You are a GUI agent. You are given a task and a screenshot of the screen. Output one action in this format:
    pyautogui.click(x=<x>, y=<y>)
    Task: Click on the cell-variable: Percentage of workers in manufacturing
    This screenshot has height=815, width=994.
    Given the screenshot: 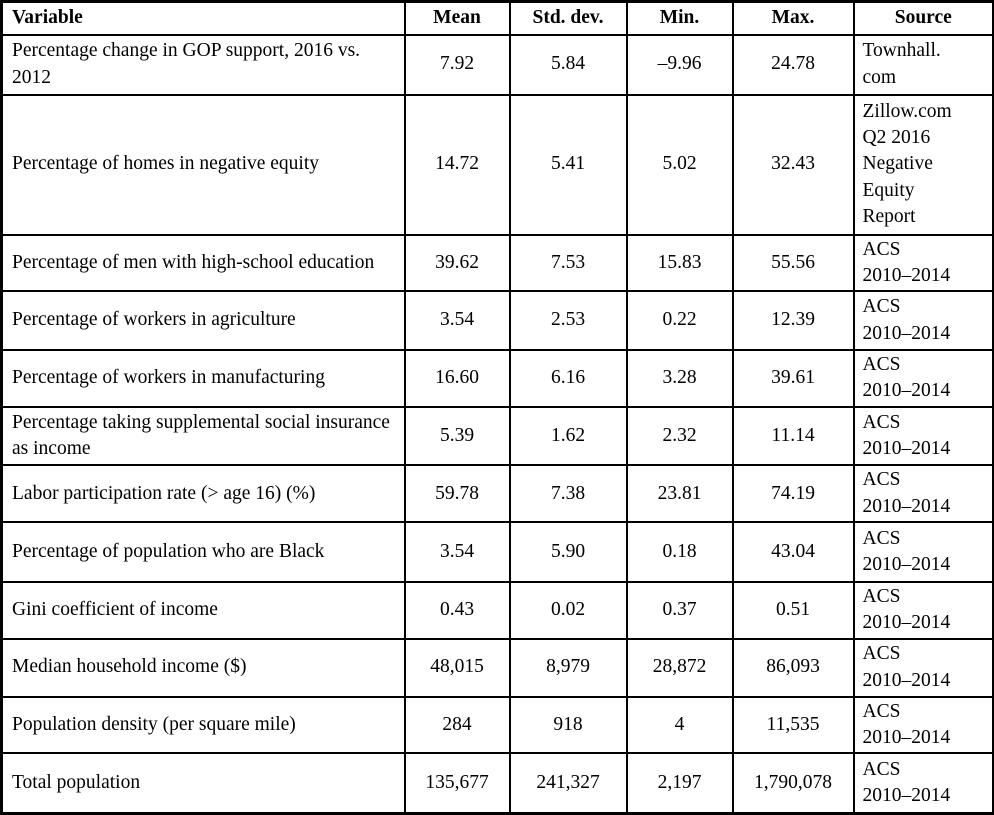 What is the action you would take?
    pyautogui.click(x=203, y=378)
    